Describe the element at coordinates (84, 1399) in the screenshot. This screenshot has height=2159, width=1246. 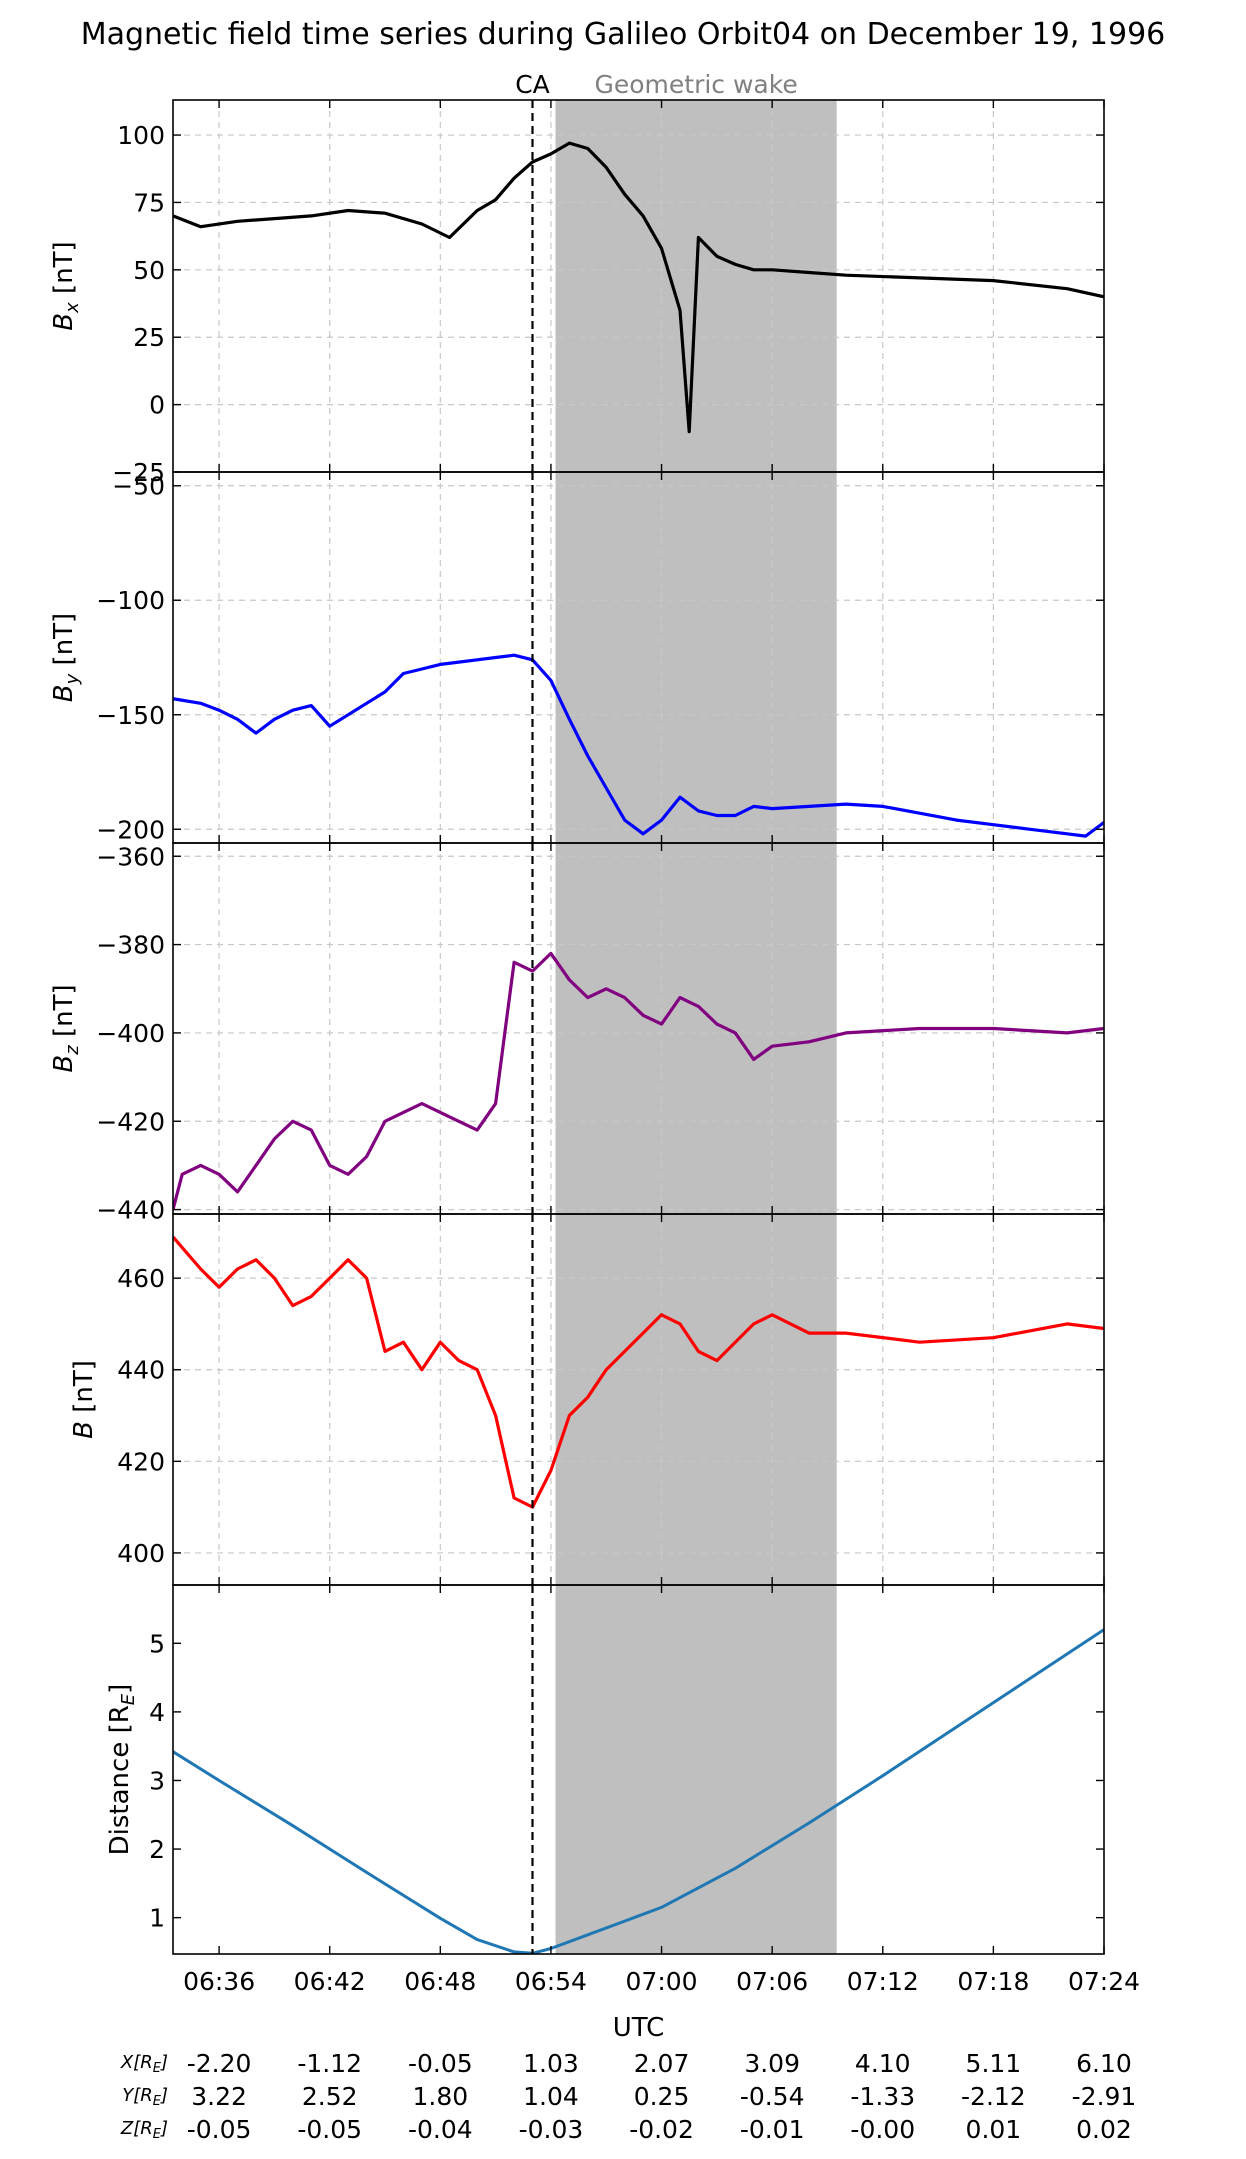
I see `b-y-axis-label: B [nT]` at that location.